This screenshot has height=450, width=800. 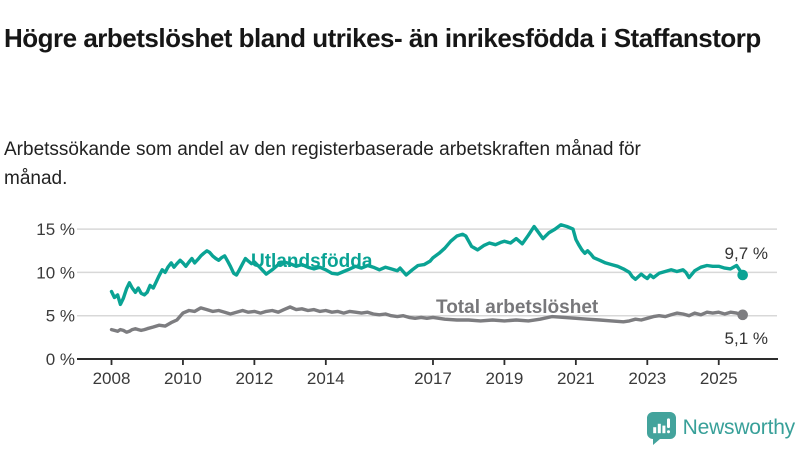 What do you see at coordinates (427, 265) in the screenshot?
I see `series-line-utlandsfodda` at bounding box center [427, 265].